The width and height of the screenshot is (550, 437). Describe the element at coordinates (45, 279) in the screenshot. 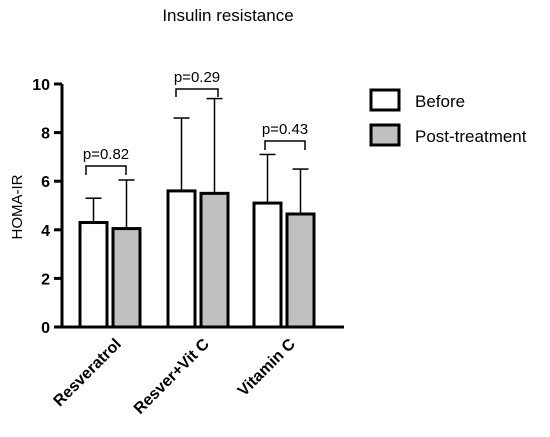

I see `y-tick-label: 2` at that location.